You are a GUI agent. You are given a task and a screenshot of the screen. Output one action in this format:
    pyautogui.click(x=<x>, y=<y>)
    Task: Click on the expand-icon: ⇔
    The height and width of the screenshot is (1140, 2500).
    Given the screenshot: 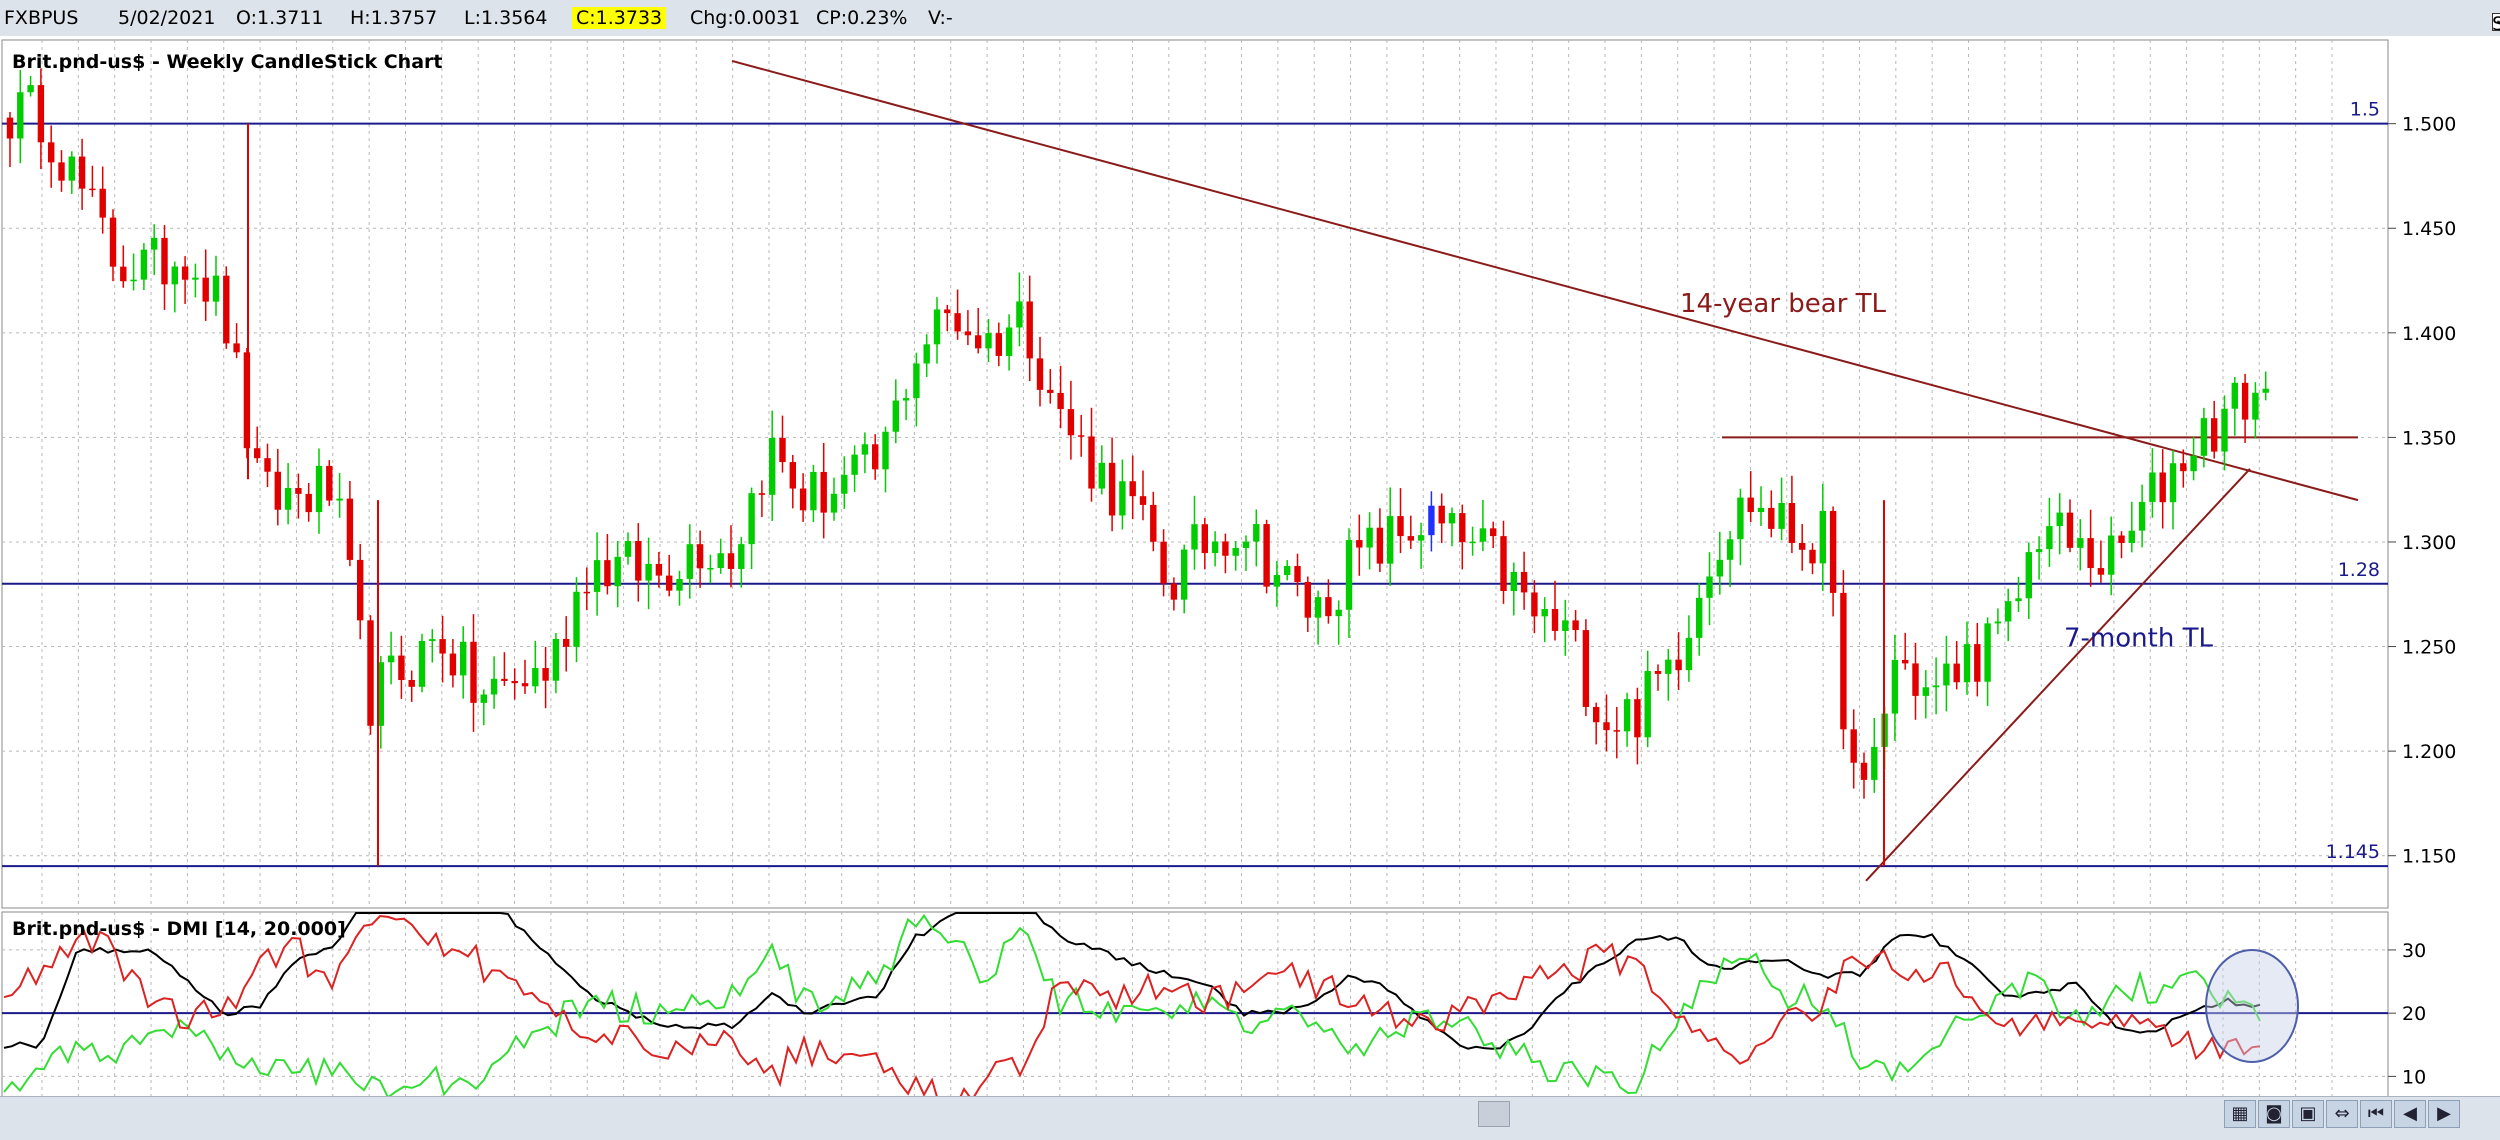 What is the action you would take?
    pyautogui.click(x=2342, y=1114)
    